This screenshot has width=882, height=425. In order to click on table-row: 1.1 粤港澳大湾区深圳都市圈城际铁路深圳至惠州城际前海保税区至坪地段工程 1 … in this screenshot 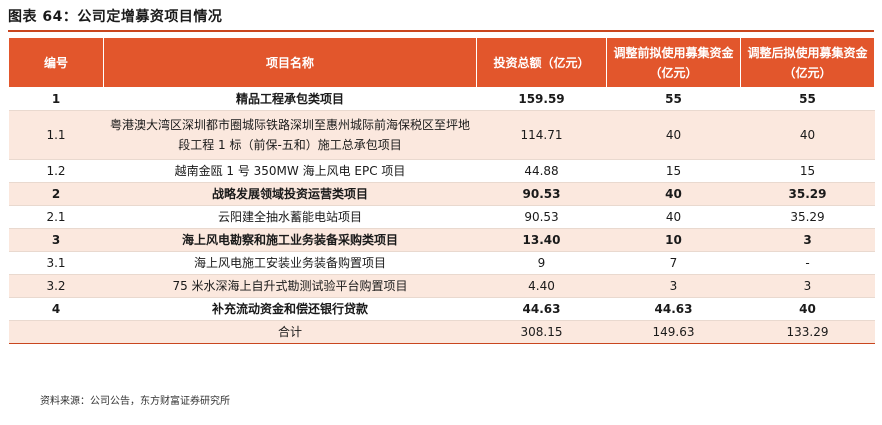, I will do `click(441, 135)`.